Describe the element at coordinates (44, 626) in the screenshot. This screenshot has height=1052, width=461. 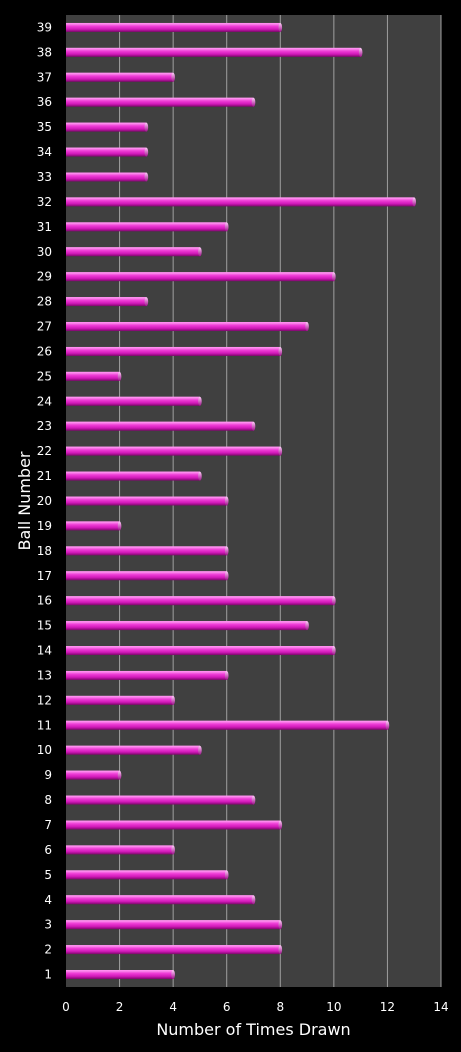
I see `y-tick-label: 15` at that location.